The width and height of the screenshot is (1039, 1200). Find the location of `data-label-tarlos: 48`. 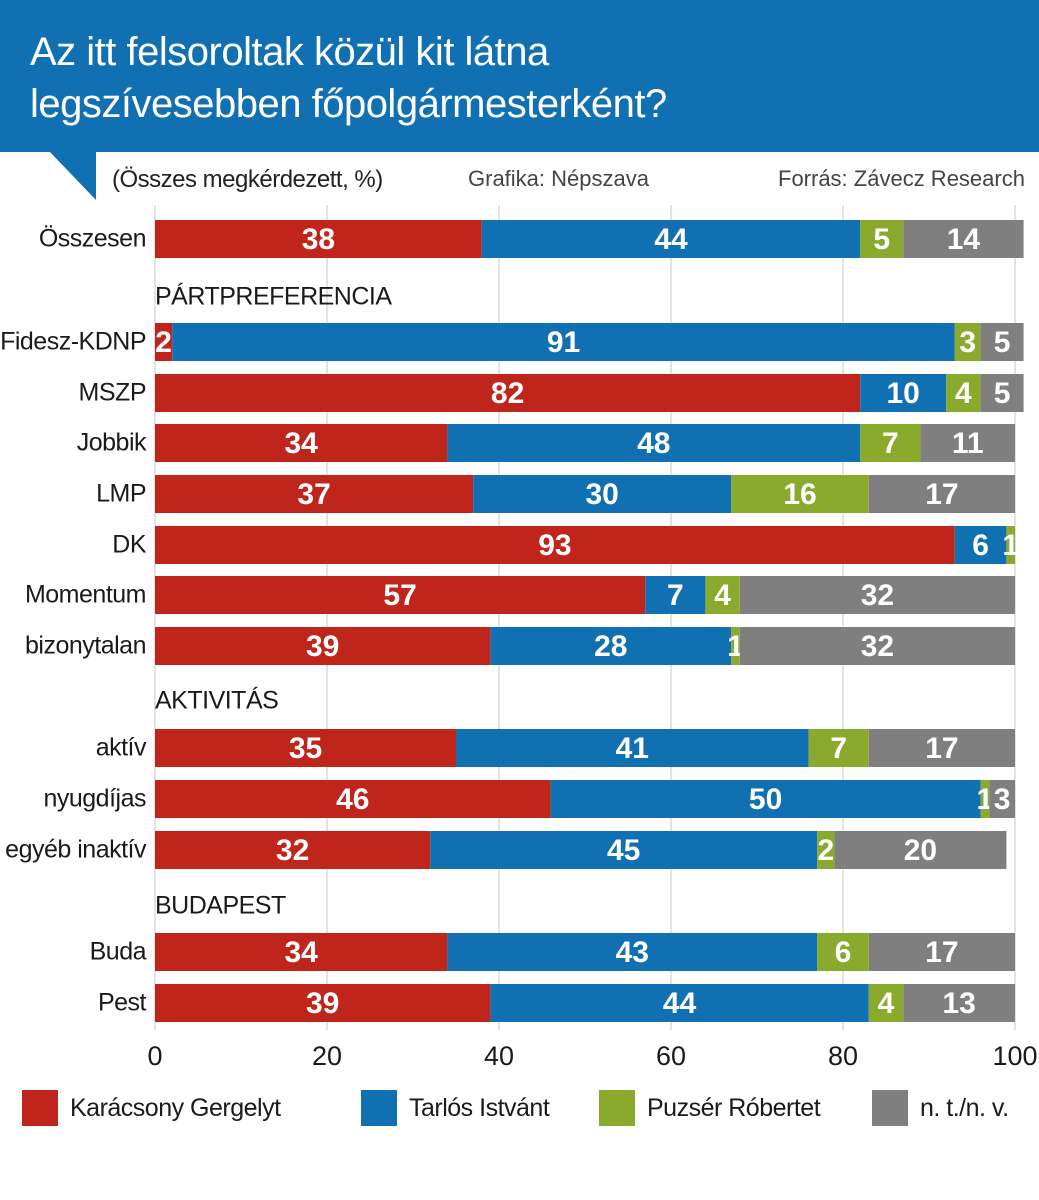

data-label-tarlos: 48 is located at coordinates (653, 443).